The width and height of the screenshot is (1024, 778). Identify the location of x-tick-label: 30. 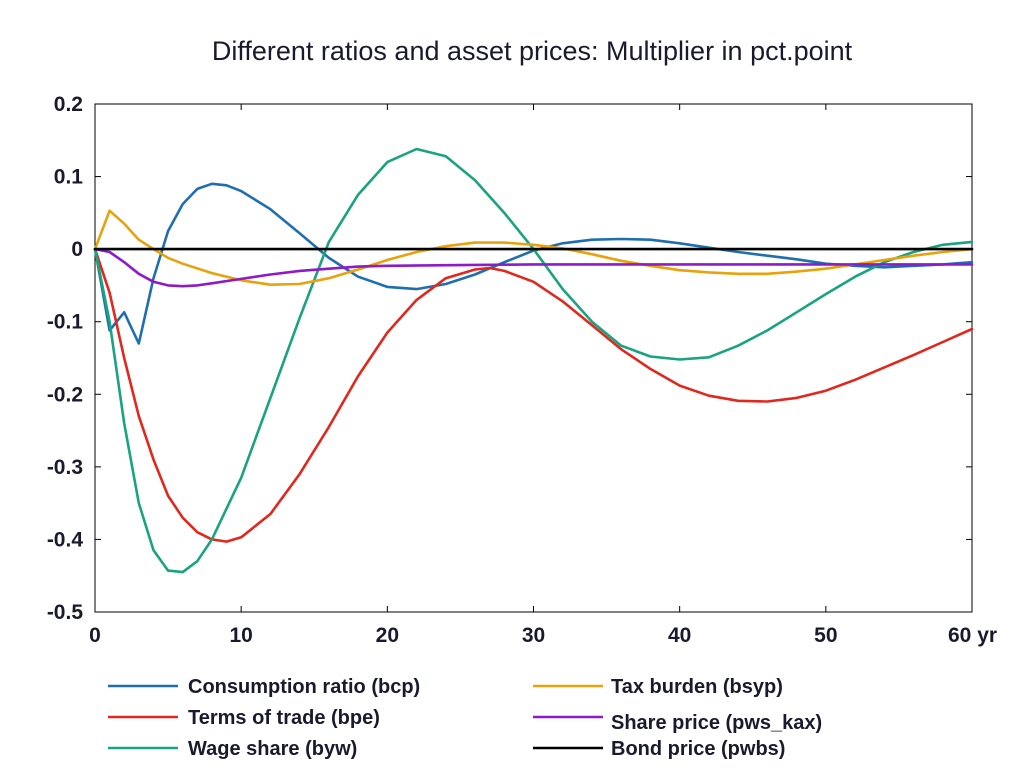
(533, 635).